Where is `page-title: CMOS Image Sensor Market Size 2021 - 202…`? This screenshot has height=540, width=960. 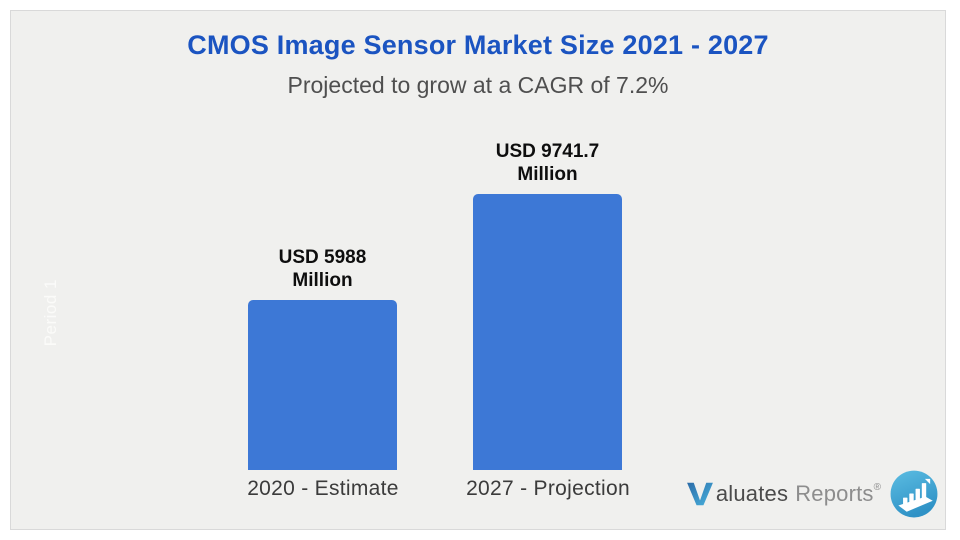 page-title: CMOS Image Sensor Market Size 2021 - 202… is located at coordinates (478, 45).